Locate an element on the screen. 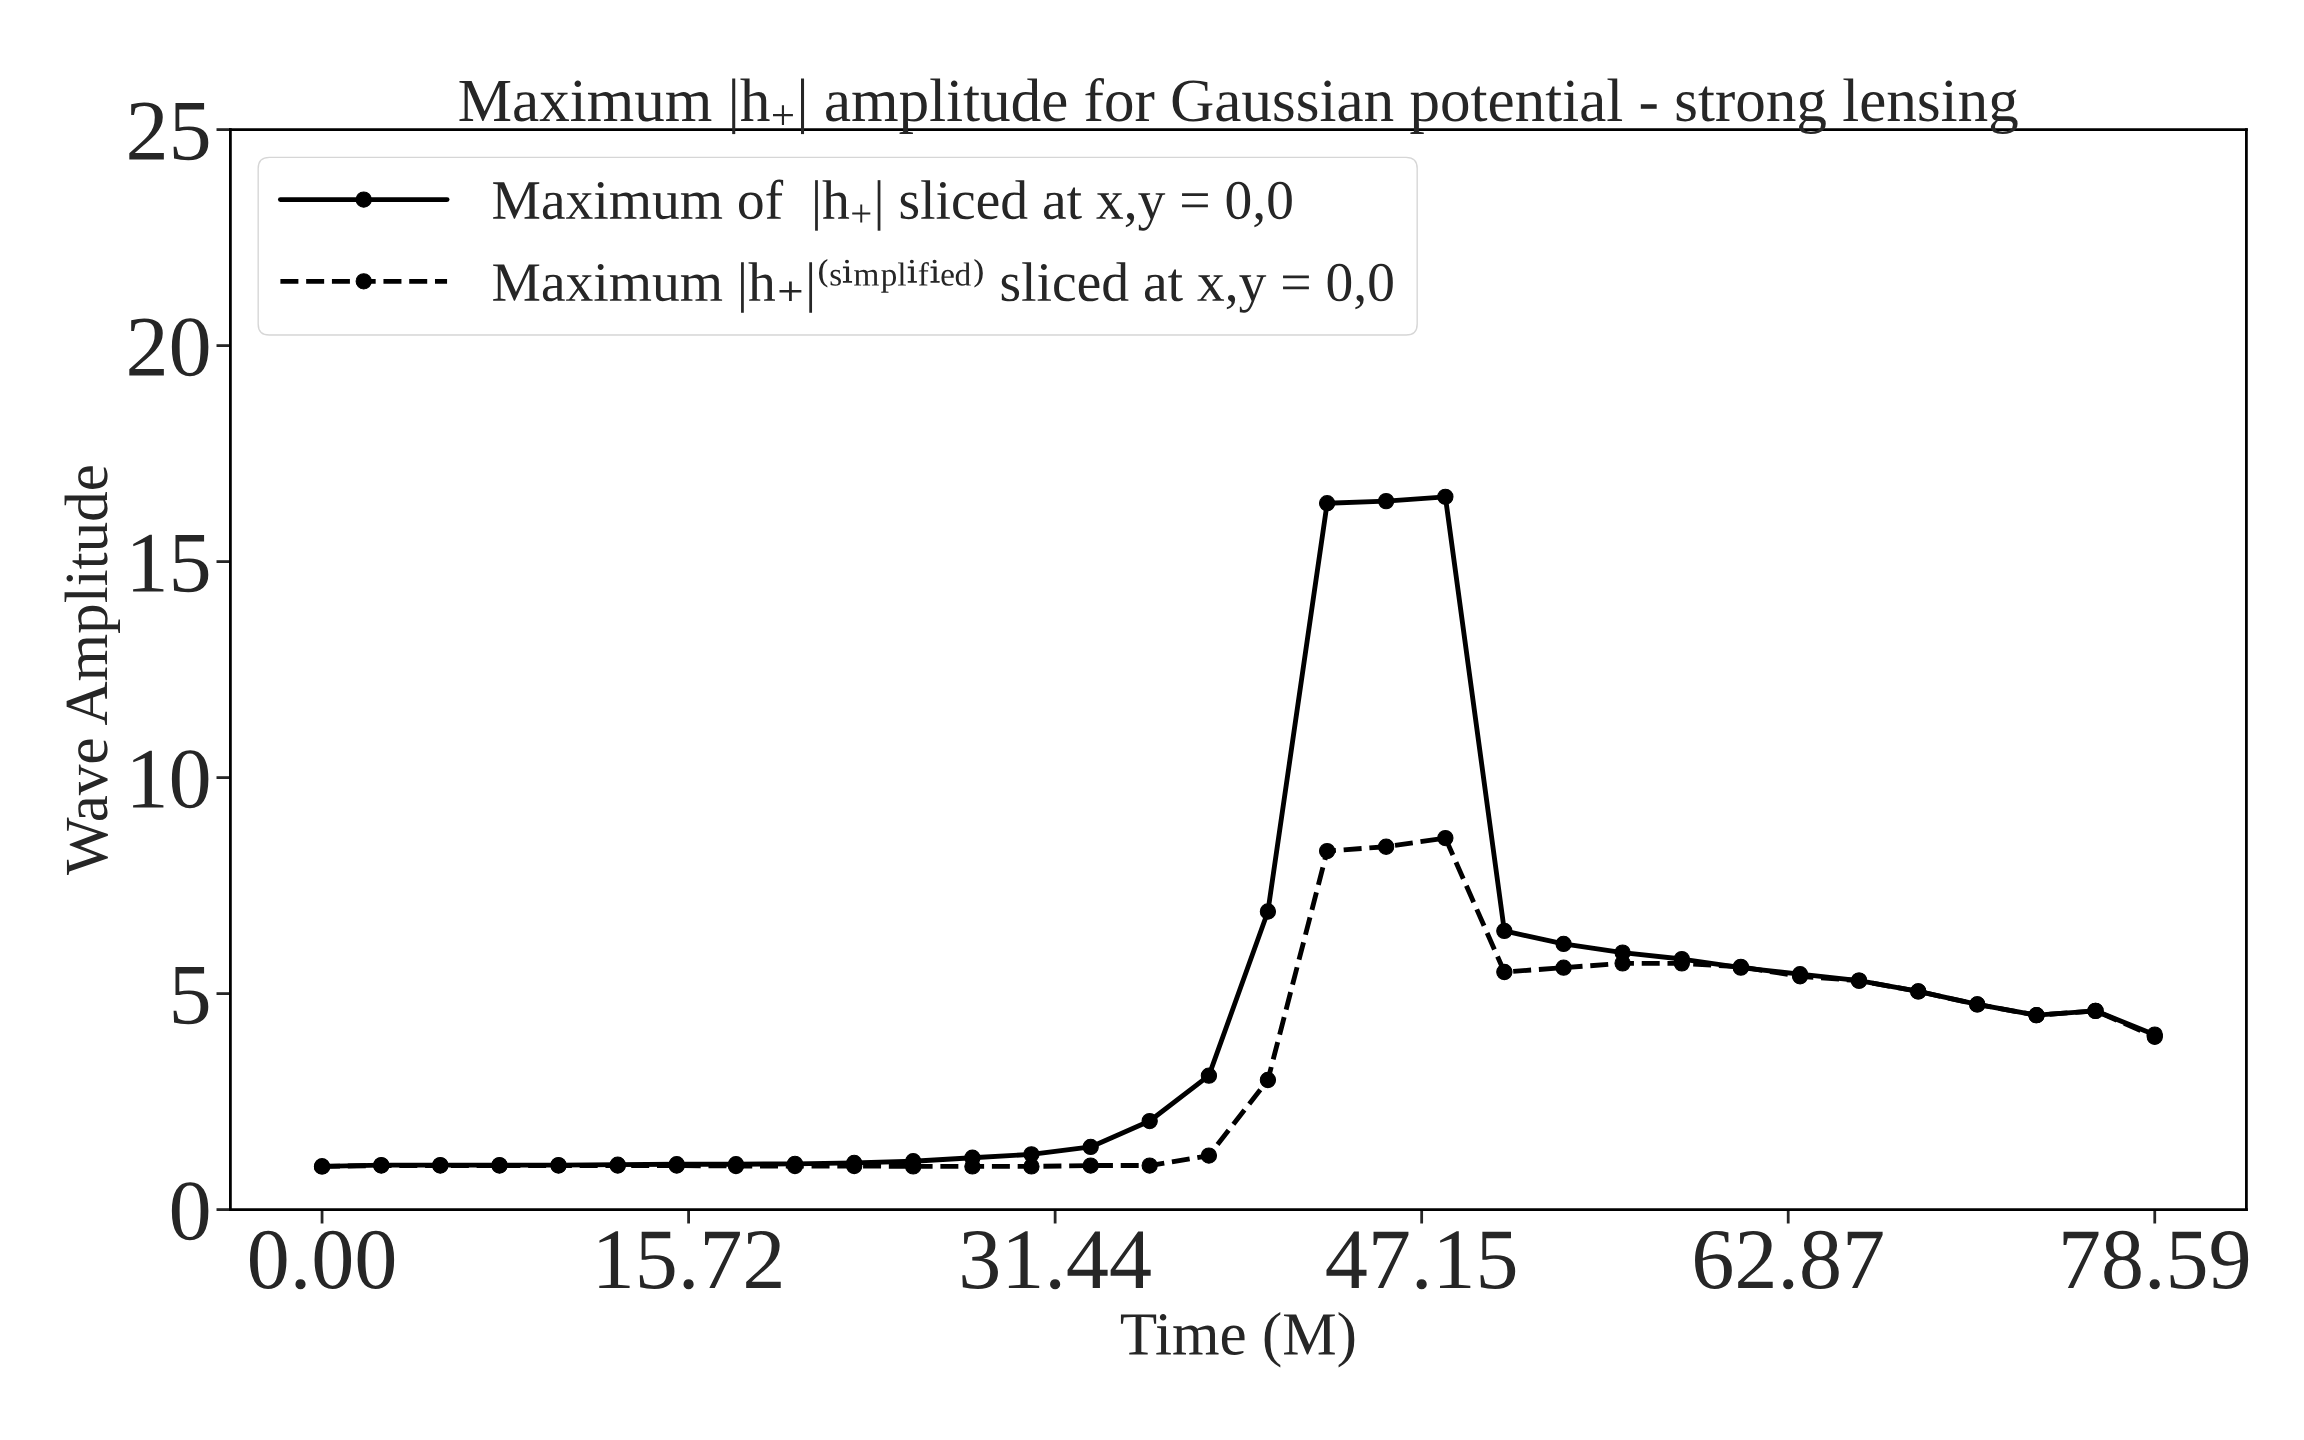  x-tick-label: 78.59 is located at coordinates (2156, 1260).